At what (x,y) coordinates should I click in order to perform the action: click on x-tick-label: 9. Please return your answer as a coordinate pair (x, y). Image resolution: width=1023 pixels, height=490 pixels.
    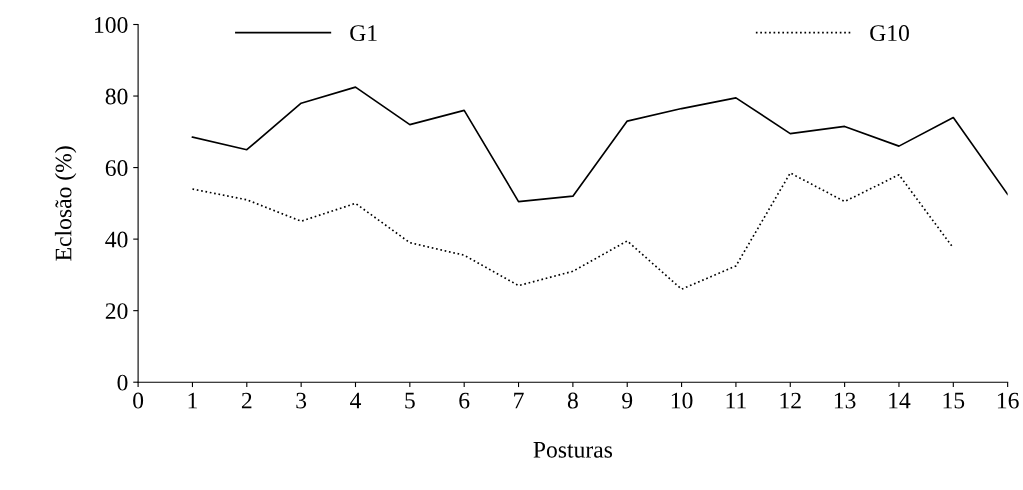
    Looking at the image, I should click on (627, 400).